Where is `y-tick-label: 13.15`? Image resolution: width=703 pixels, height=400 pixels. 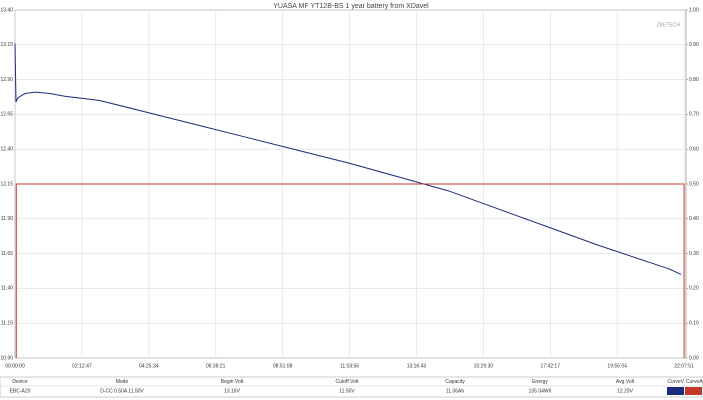
y-tick-label: 13.15 is located at coordinates (6, 45).